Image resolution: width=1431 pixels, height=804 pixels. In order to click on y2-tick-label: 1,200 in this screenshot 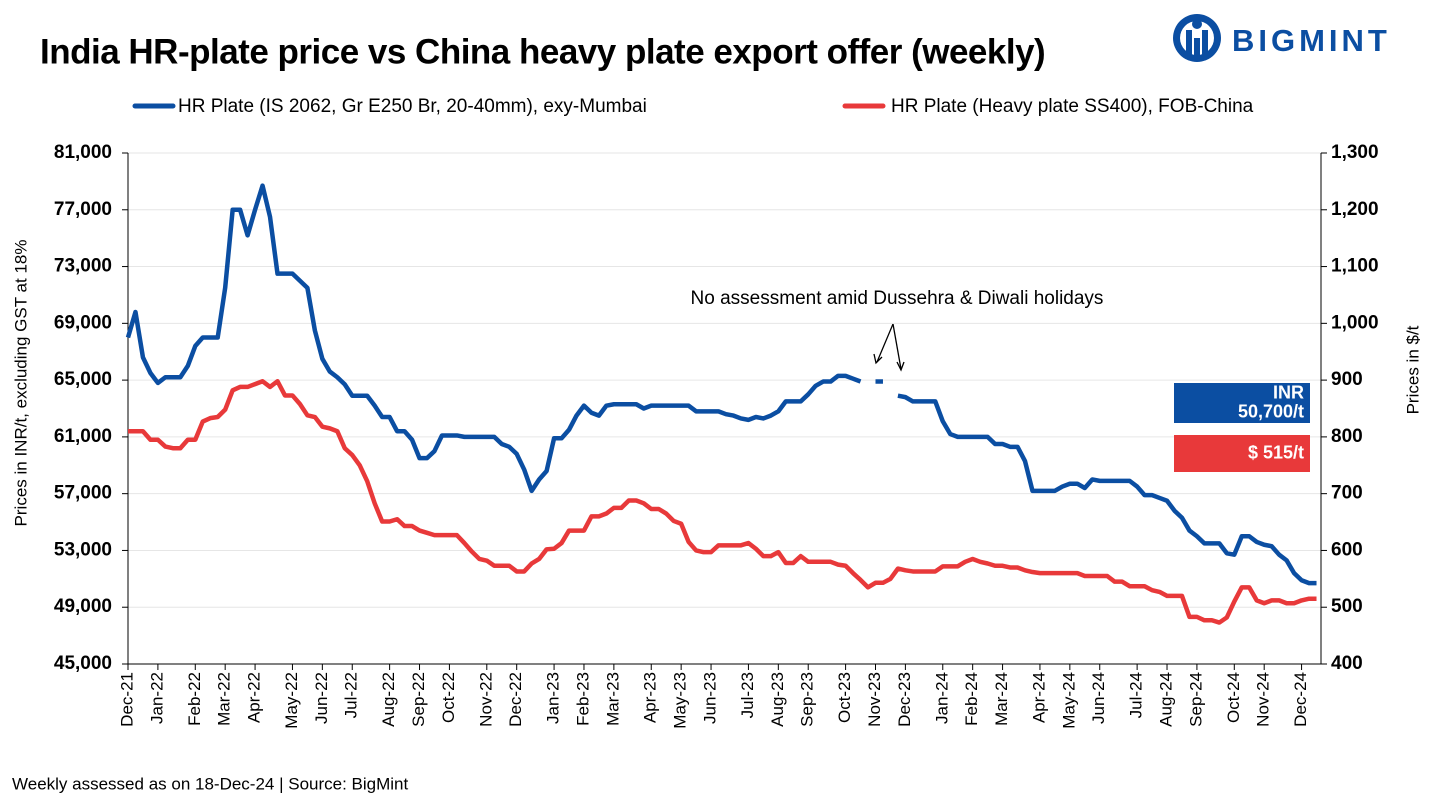, I will do `click(1355, 209)`.